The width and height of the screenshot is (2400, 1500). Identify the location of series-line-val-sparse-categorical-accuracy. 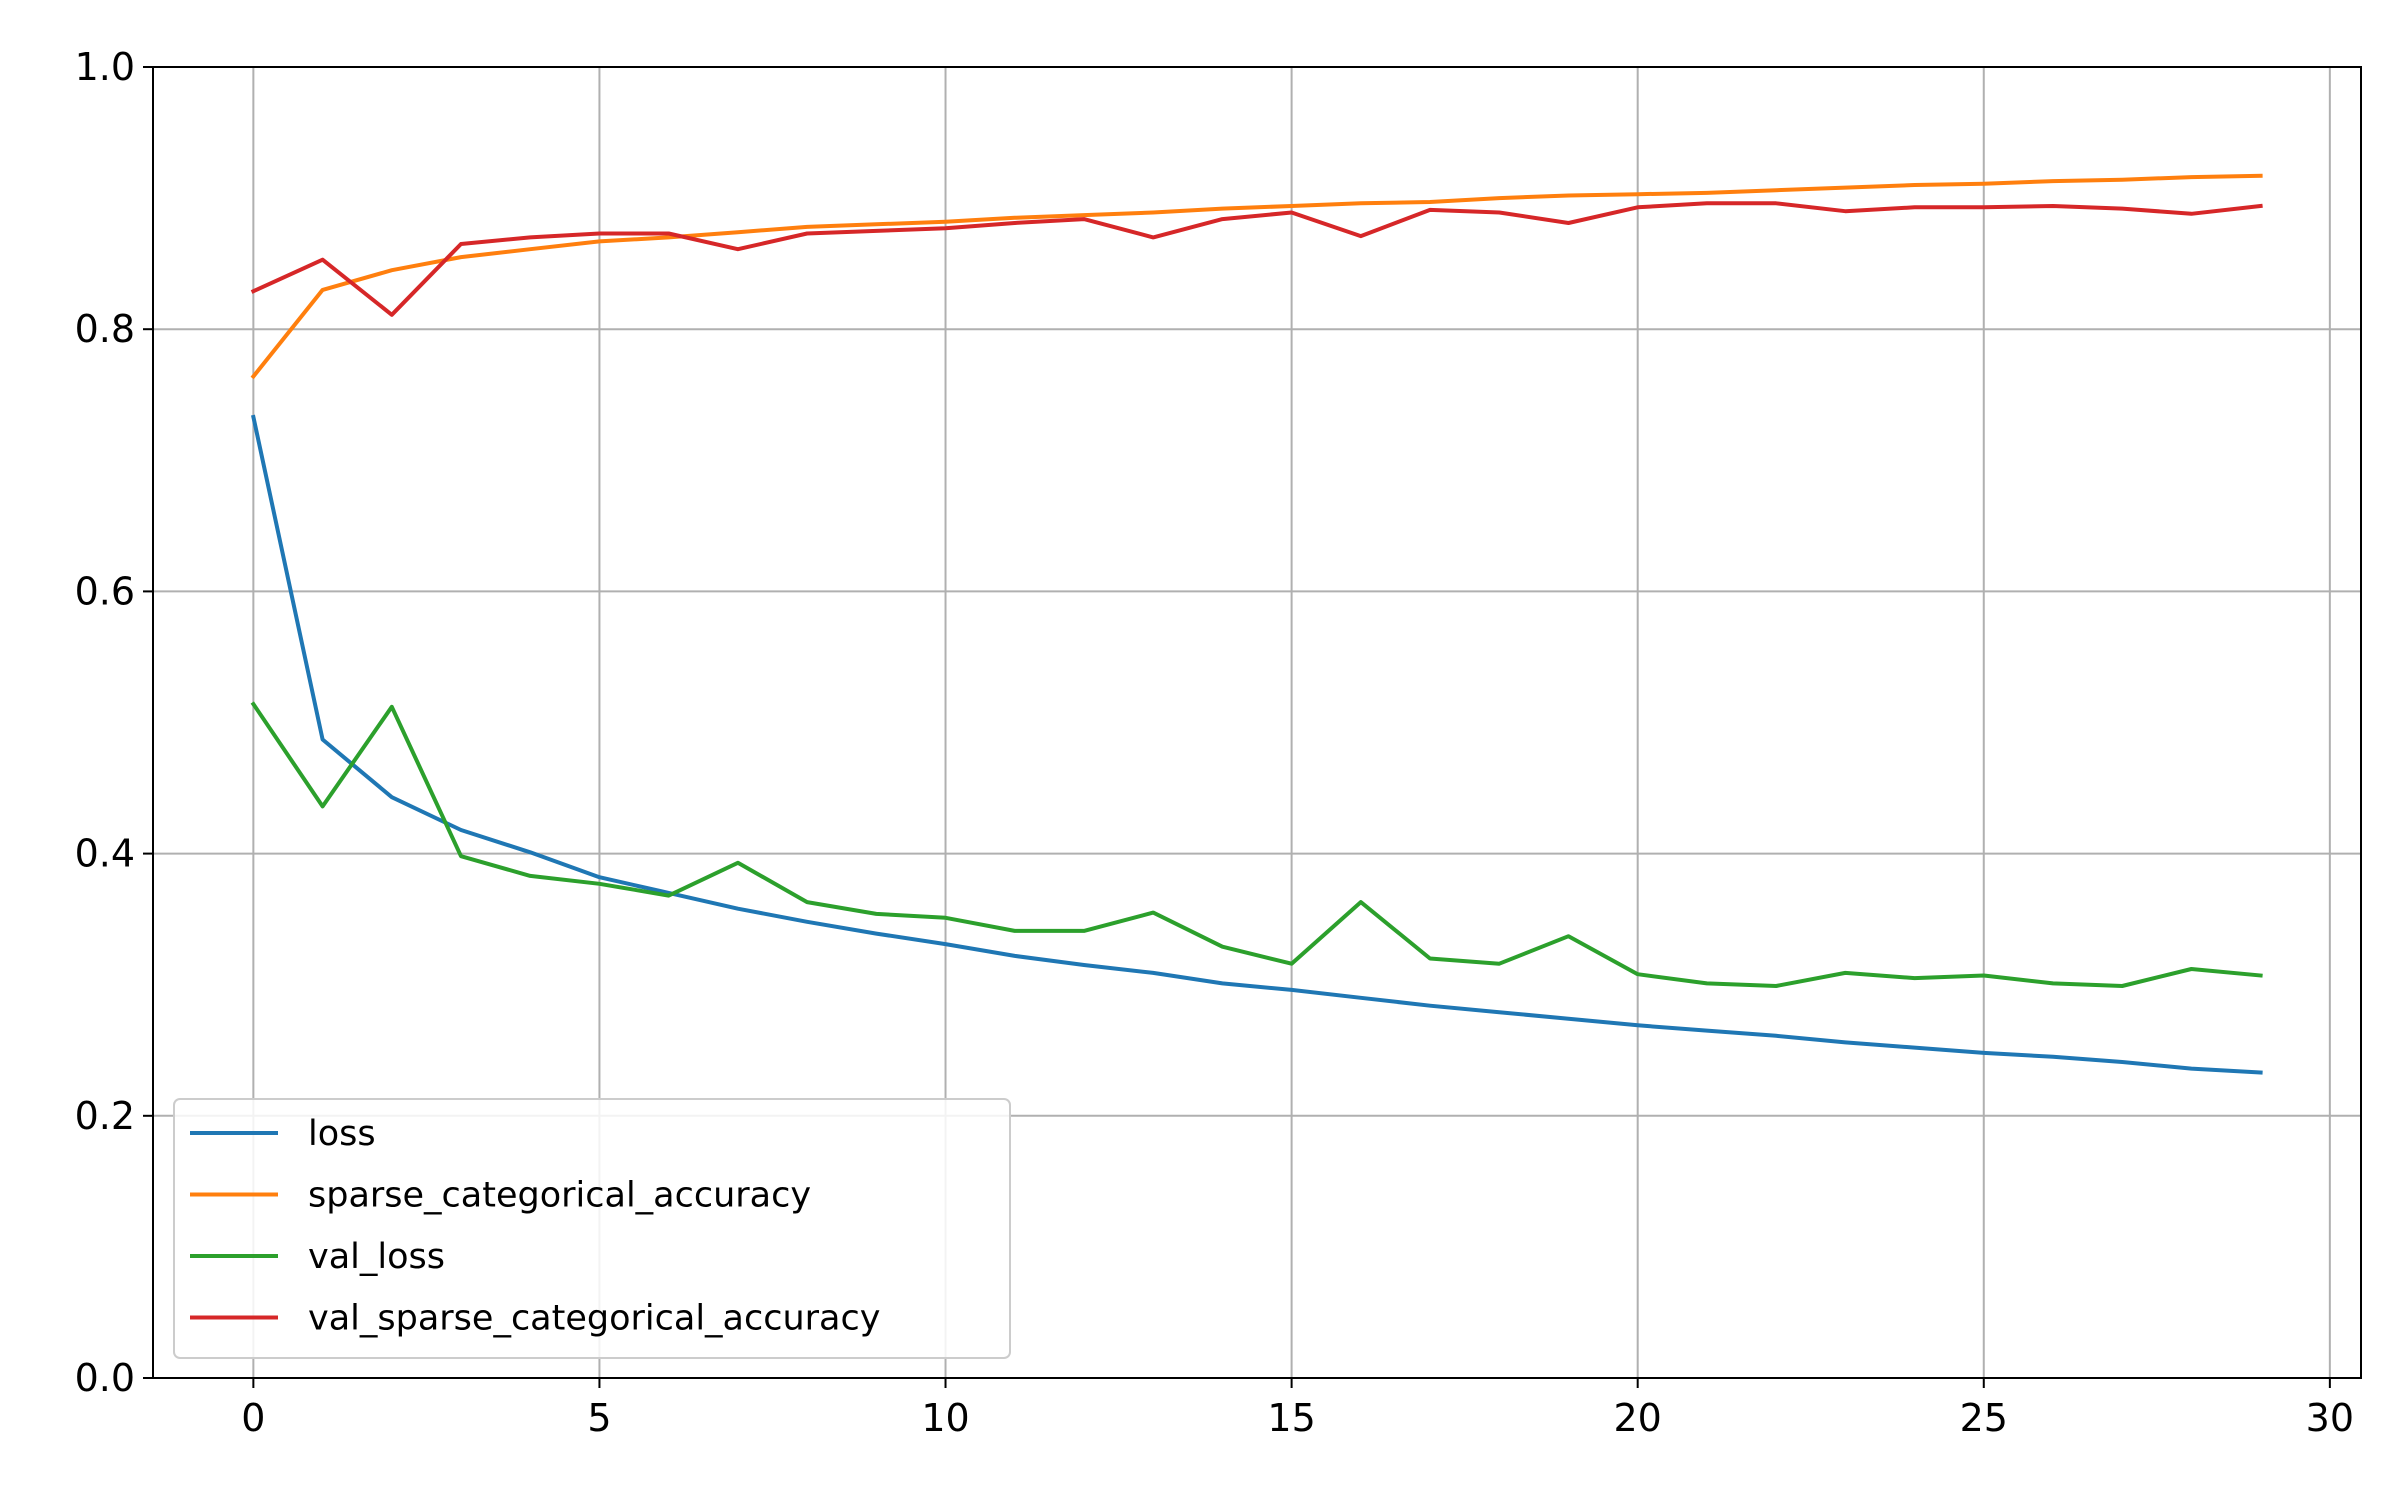
(1256, 259).